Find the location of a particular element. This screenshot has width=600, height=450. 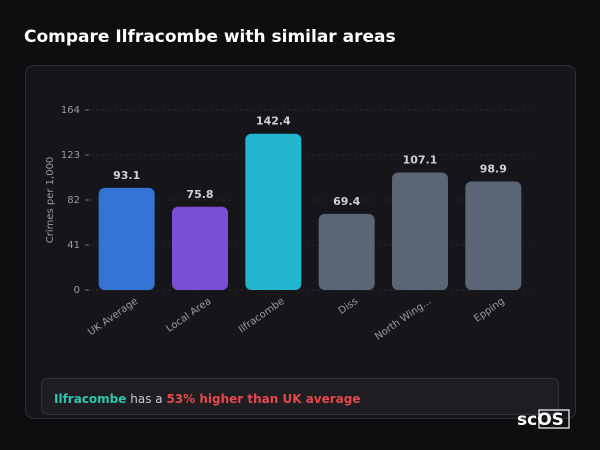

value-label: 75.8 is located at coordinates (199, 194).